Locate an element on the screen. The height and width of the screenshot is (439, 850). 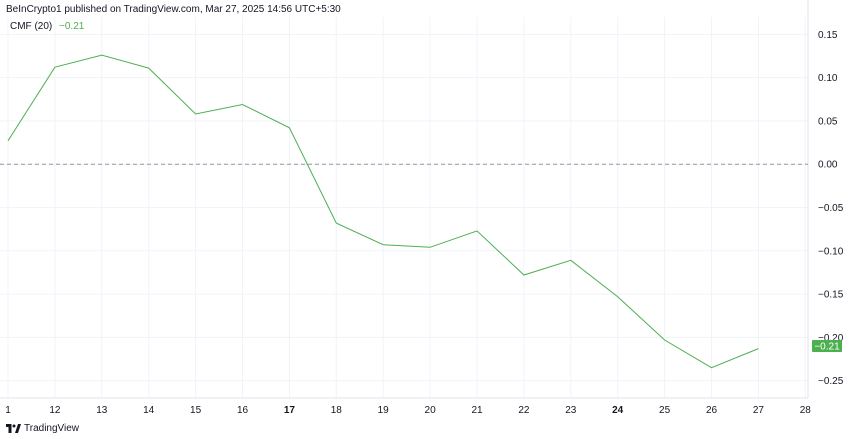
x-tick-label: 23 is located at coordinates (571, 410).